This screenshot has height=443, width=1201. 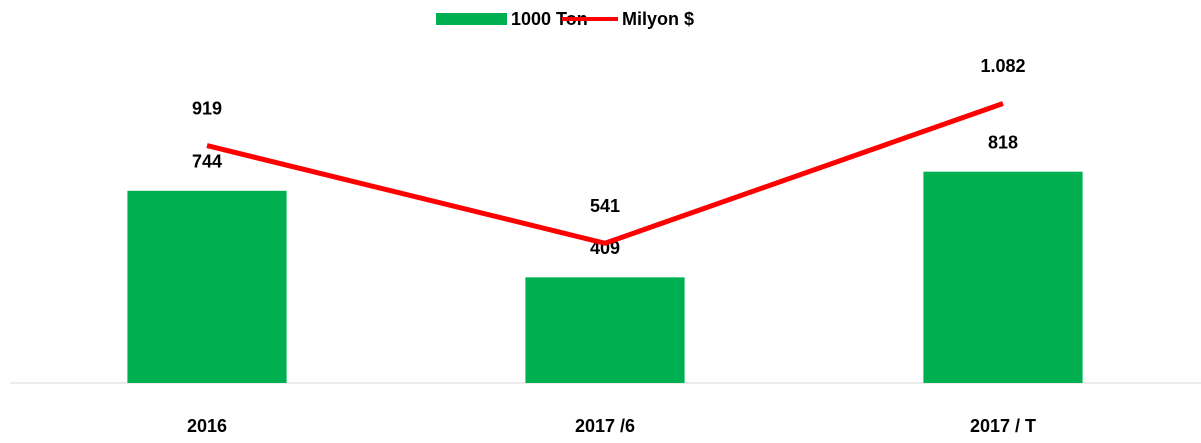 What do you see at coordinates (605, 206) in the screenshot?
I see `data-label: 541` at bounding box center [605, 206].